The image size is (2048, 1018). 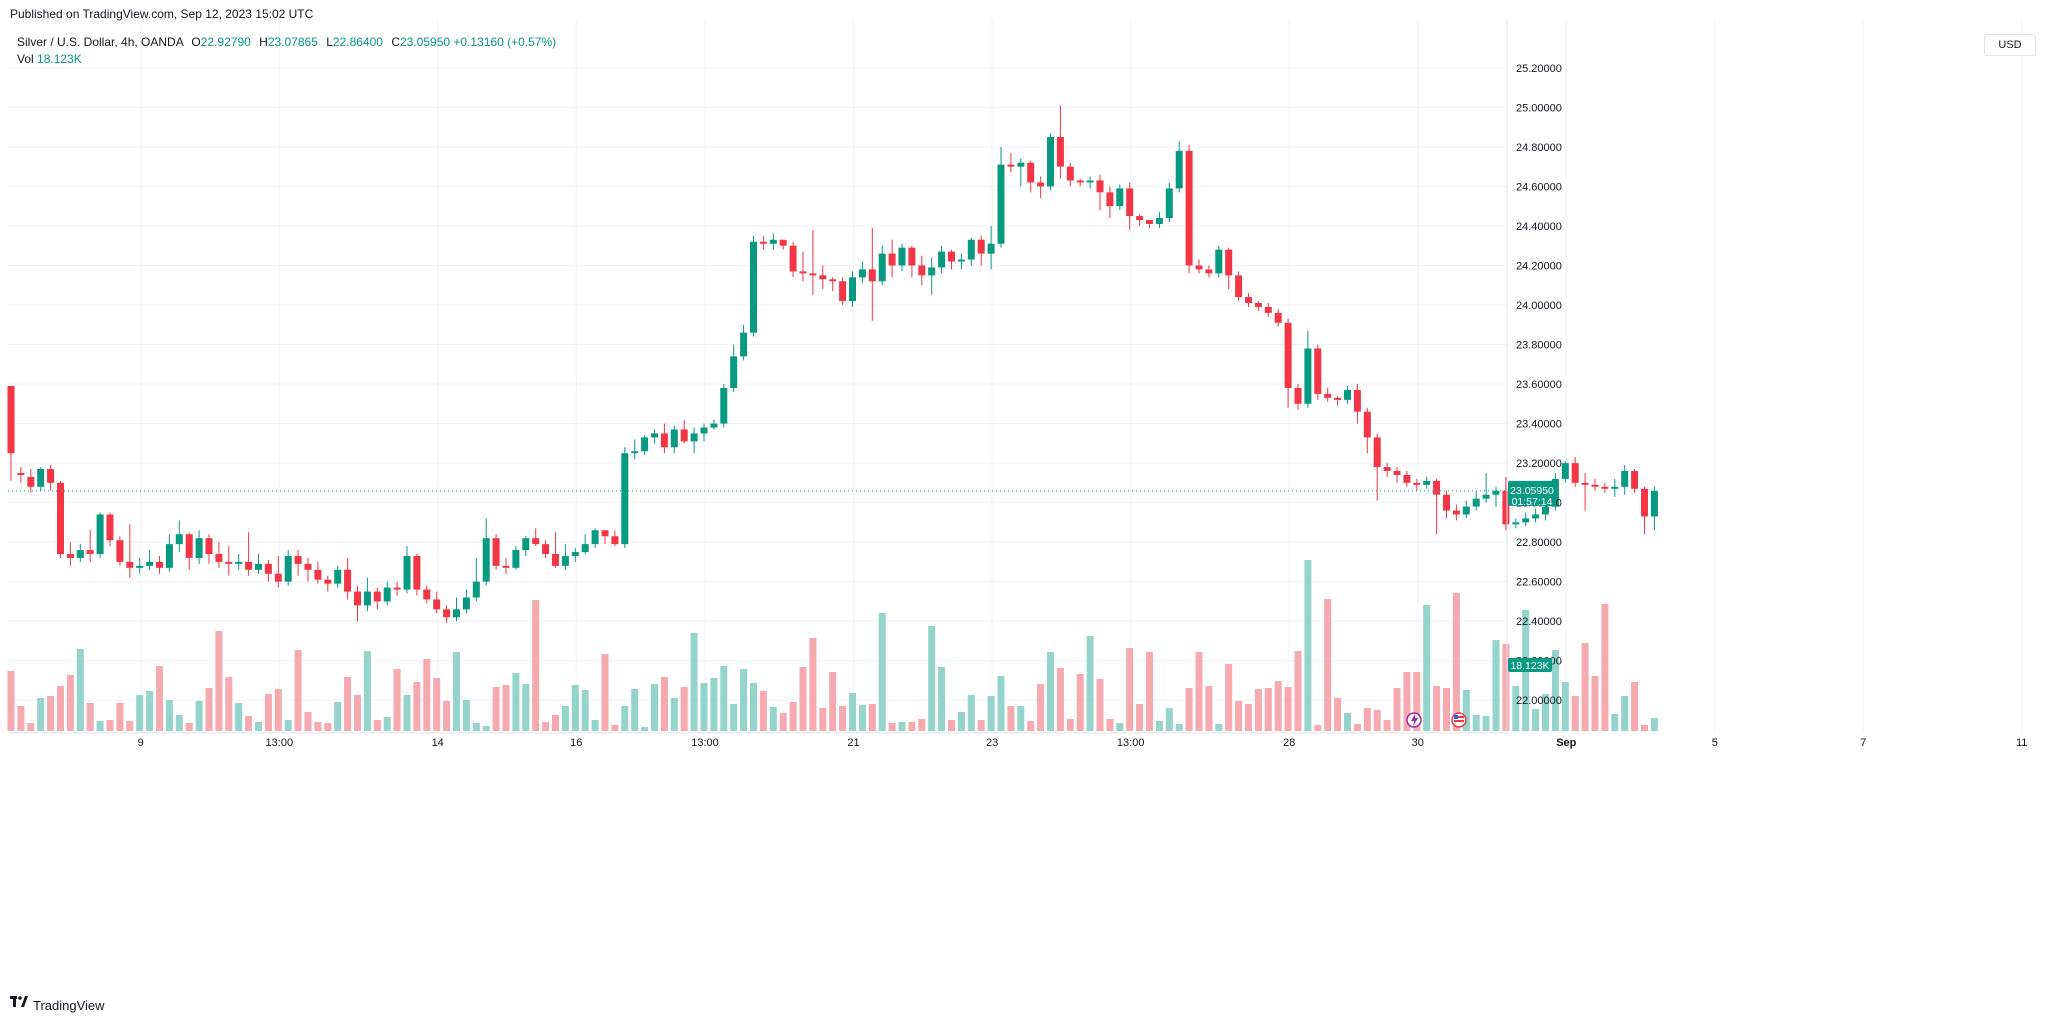 I want to click on footer-brand: TradingView, so click(x=69, y=1005).